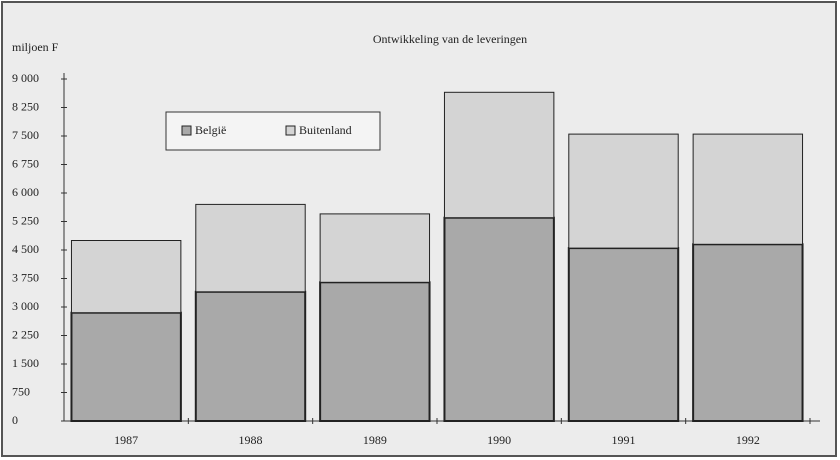  I want to click on legend-label: België, so click(210, 130).